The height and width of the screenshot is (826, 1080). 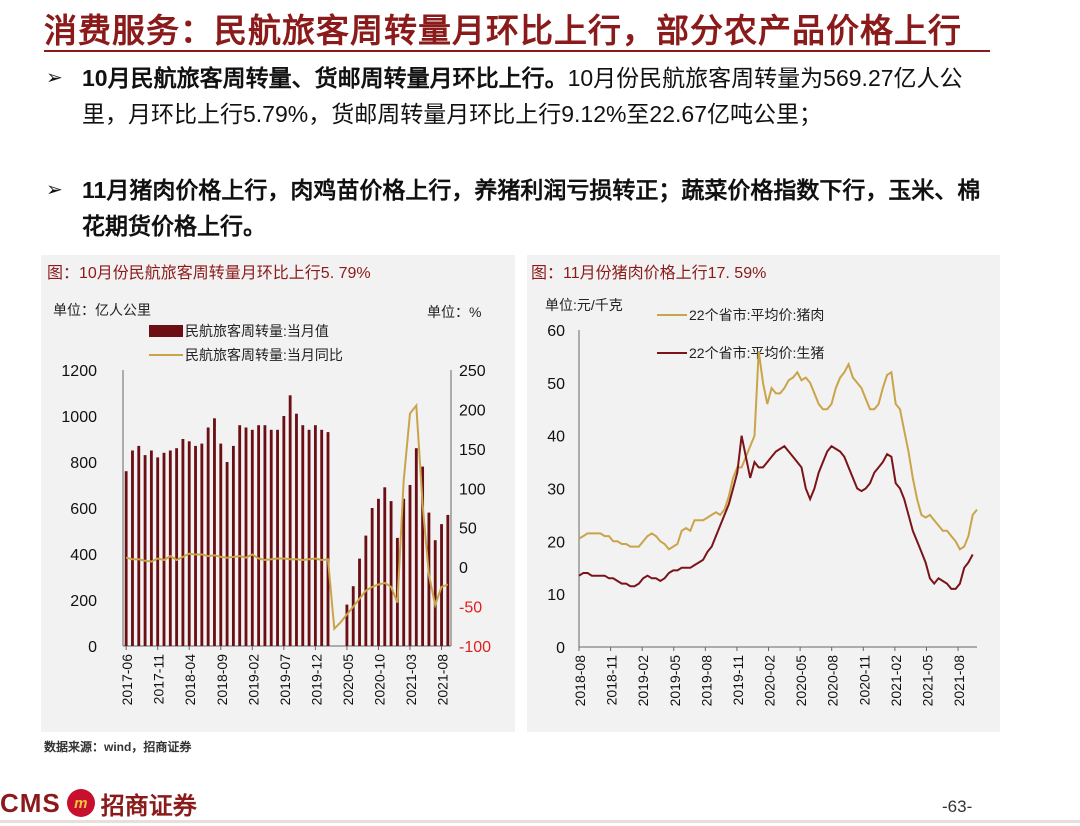 I want to click on pork-price-line, so click(x=778, y=450).